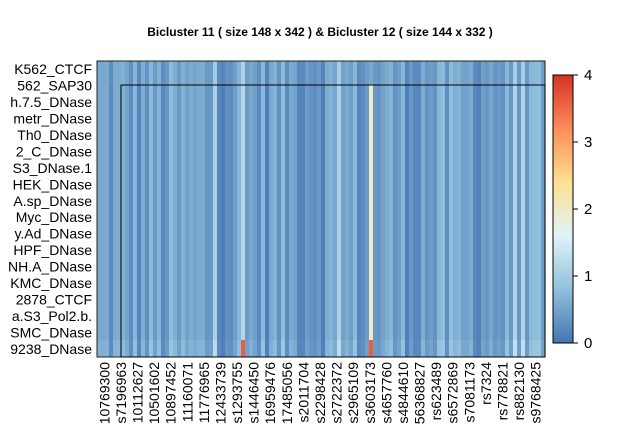 The width and height of the screenshot is (643, 437). I want to click on col-label: rs882130, so click(519, 391).